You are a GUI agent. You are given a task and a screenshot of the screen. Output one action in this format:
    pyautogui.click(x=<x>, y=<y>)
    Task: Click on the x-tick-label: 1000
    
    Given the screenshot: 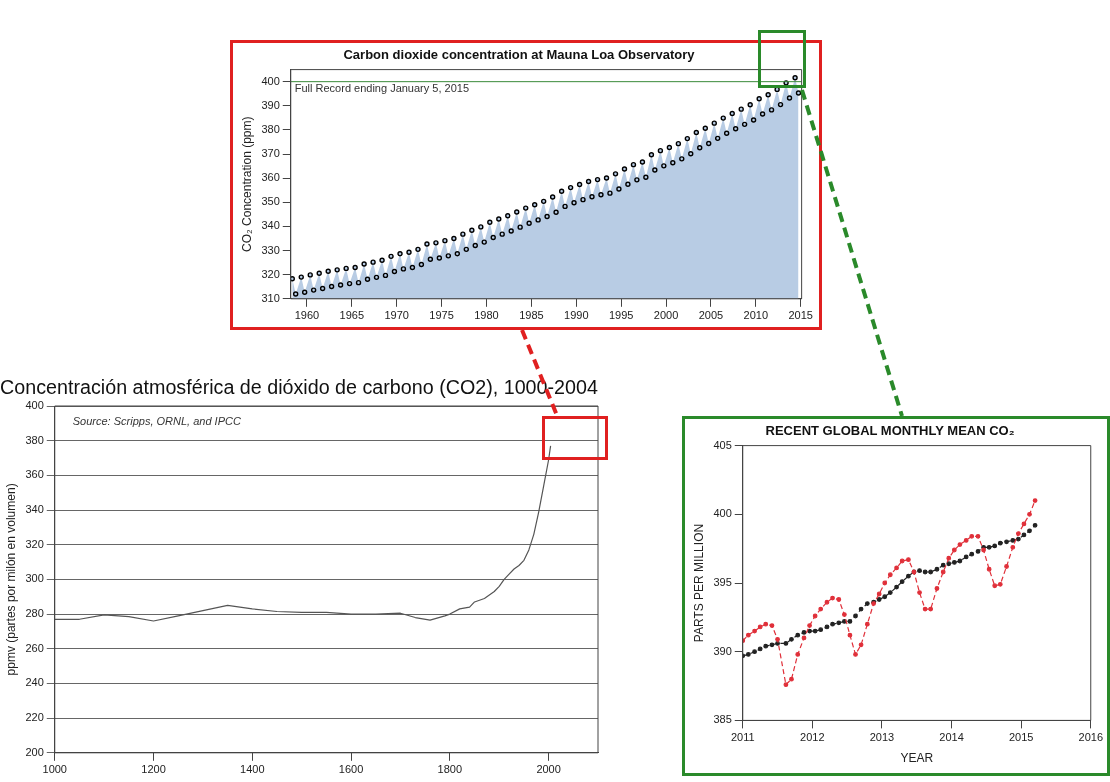 What is the action you would take?
    pyautogui.click(x=54, y=769)
    